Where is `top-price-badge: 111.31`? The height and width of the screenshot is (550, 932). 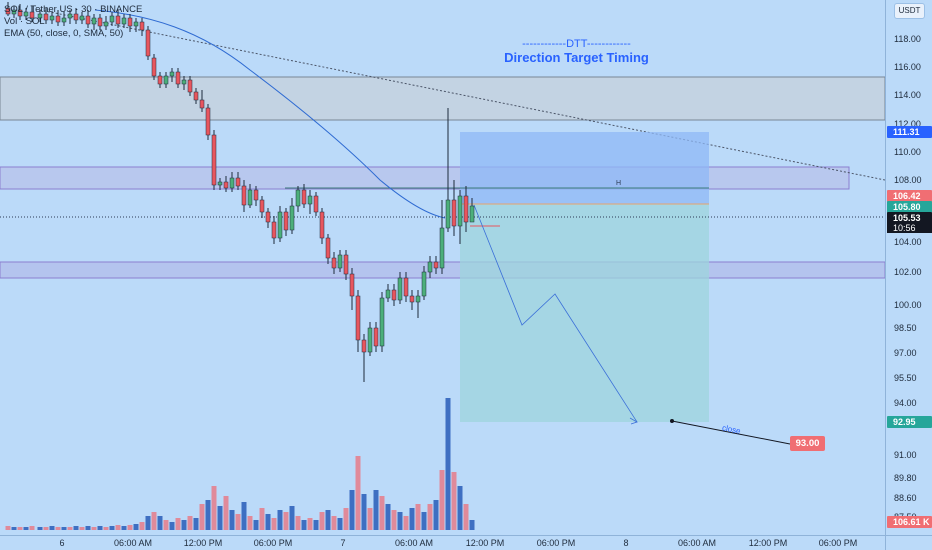 top-price-badge: 111.31 is located at coordinates (909, 132).